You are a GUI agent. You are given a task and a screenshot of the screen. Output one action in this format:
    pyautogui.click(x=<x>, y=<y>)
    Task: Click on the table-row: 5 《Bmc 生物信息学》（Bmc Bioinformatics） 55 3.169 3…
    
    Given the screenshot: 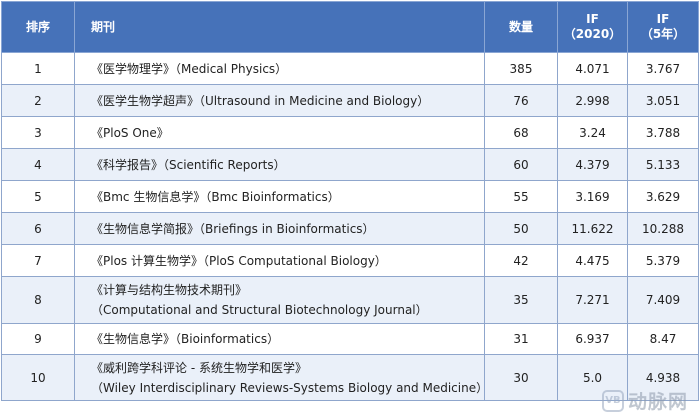 What is the action you would take?
    pyautogui.click(x=350, y=196)
    